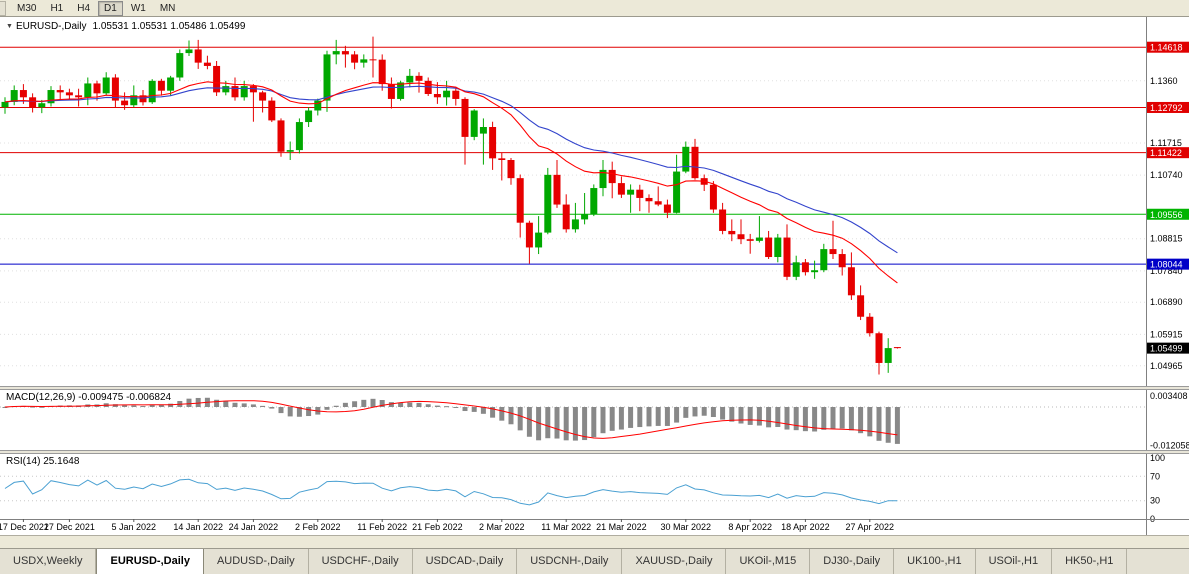 Image resolution: width=1189 pixels, height=574 pixels. I want to click on chart-tab-eurusd-daily: EURUSD-,Daily, so click(150, 561).